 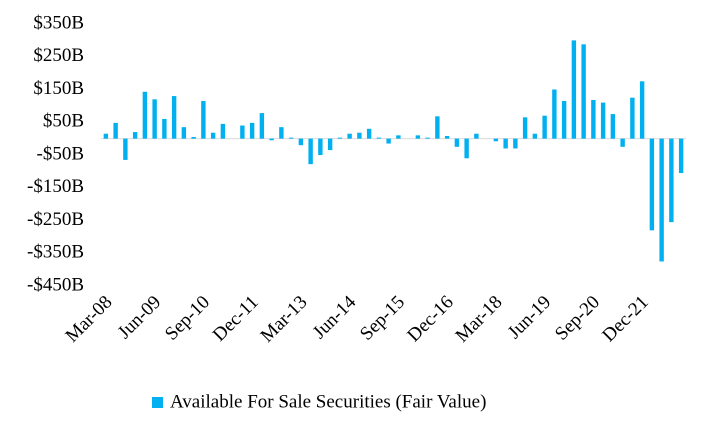 What do you see at coordinates (139, 317) in the screenshot?
I see `x-tick-label: Jun-09` at bounding box center [139, 317].